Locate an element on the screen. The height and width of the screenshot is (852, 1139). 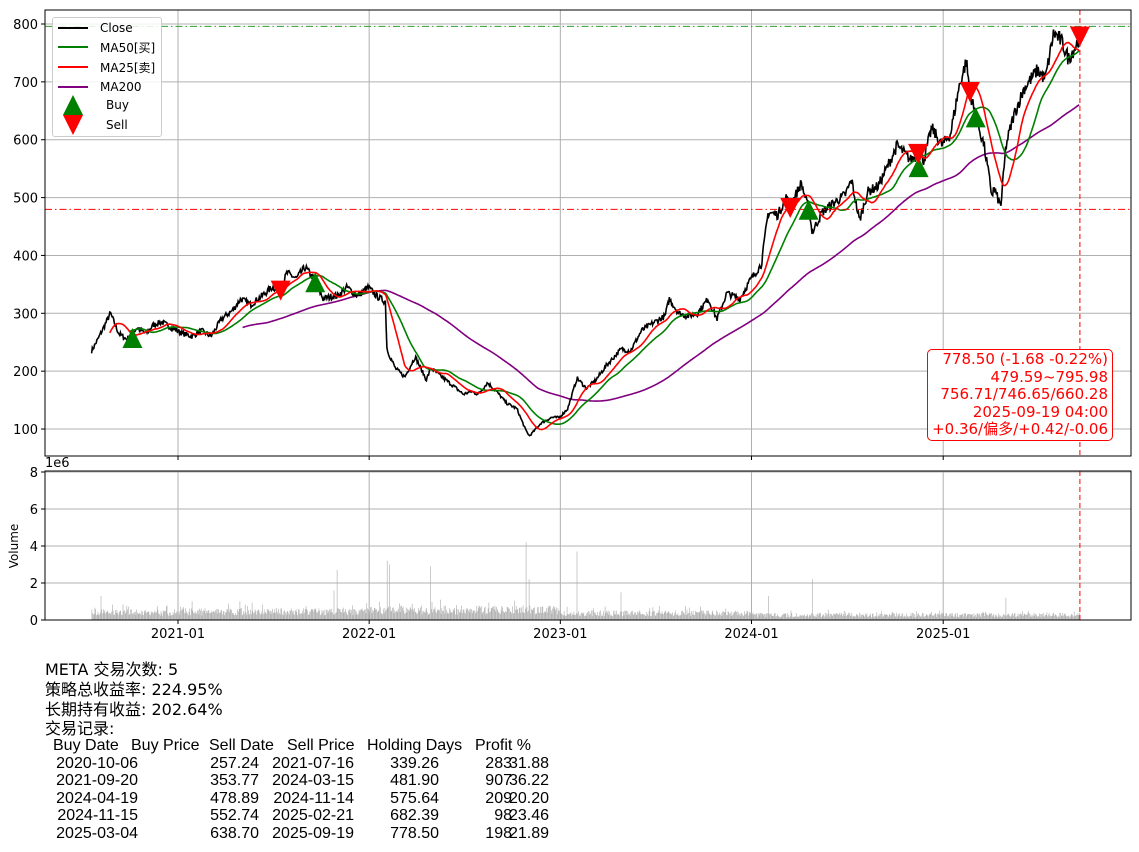
table-cell: 575.64 is located at coordinates (414, 798).